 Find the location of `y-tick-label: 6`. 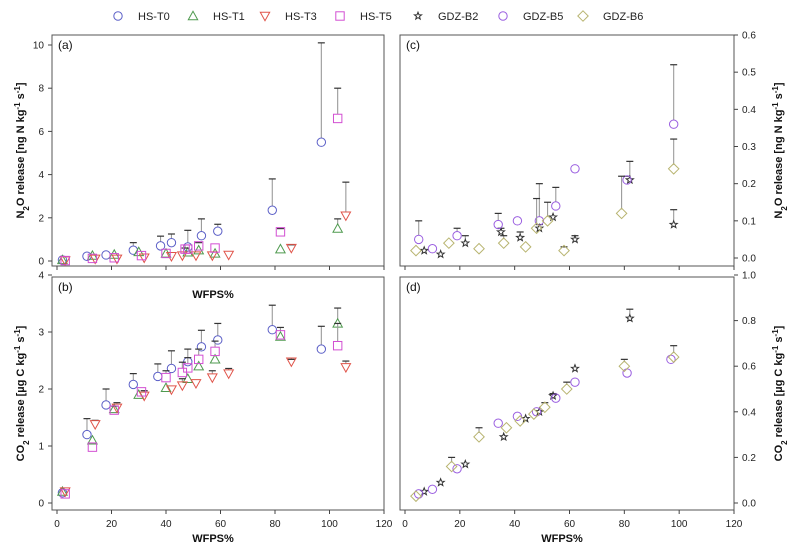

y-tick-label: 6 is located at coordinates (41, 132).